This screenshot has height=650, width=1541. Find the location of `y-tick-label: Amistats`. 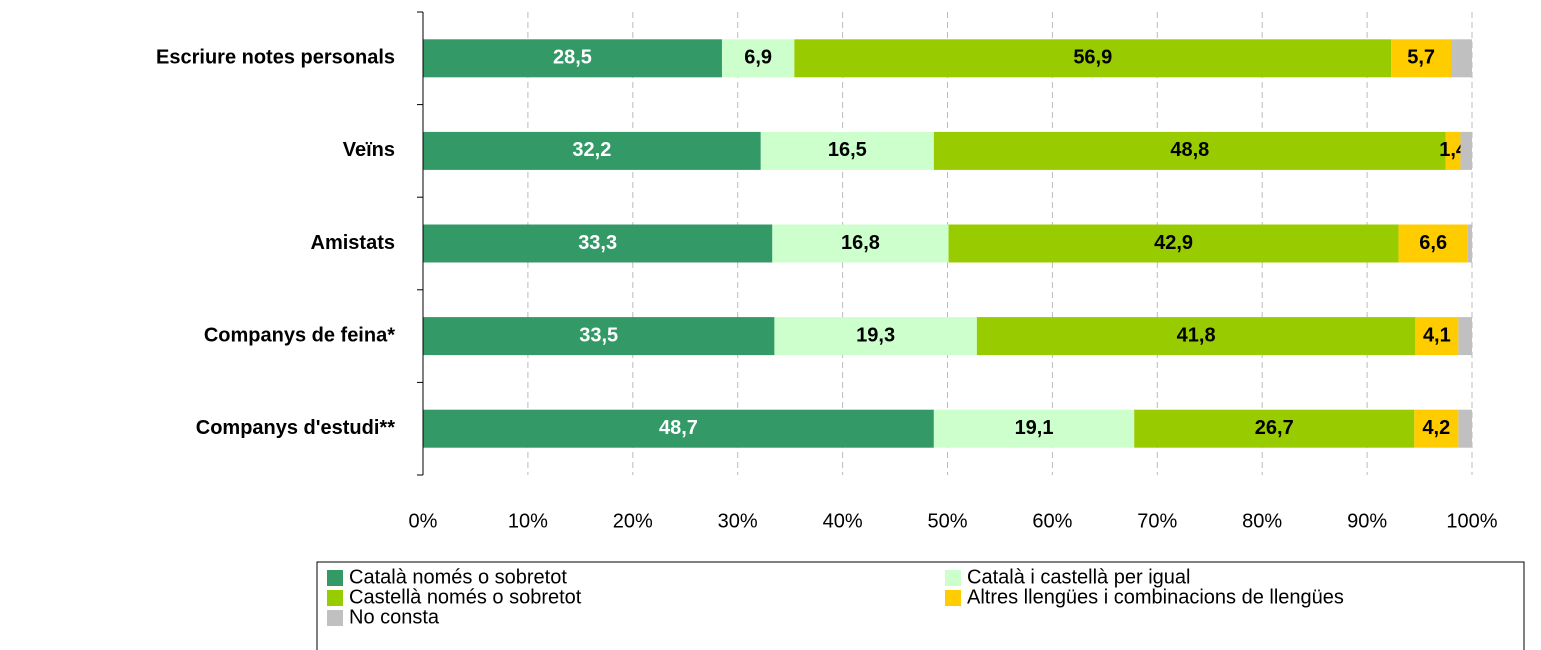

y-tick-label: Amistats is located at coordinates (353, 243).